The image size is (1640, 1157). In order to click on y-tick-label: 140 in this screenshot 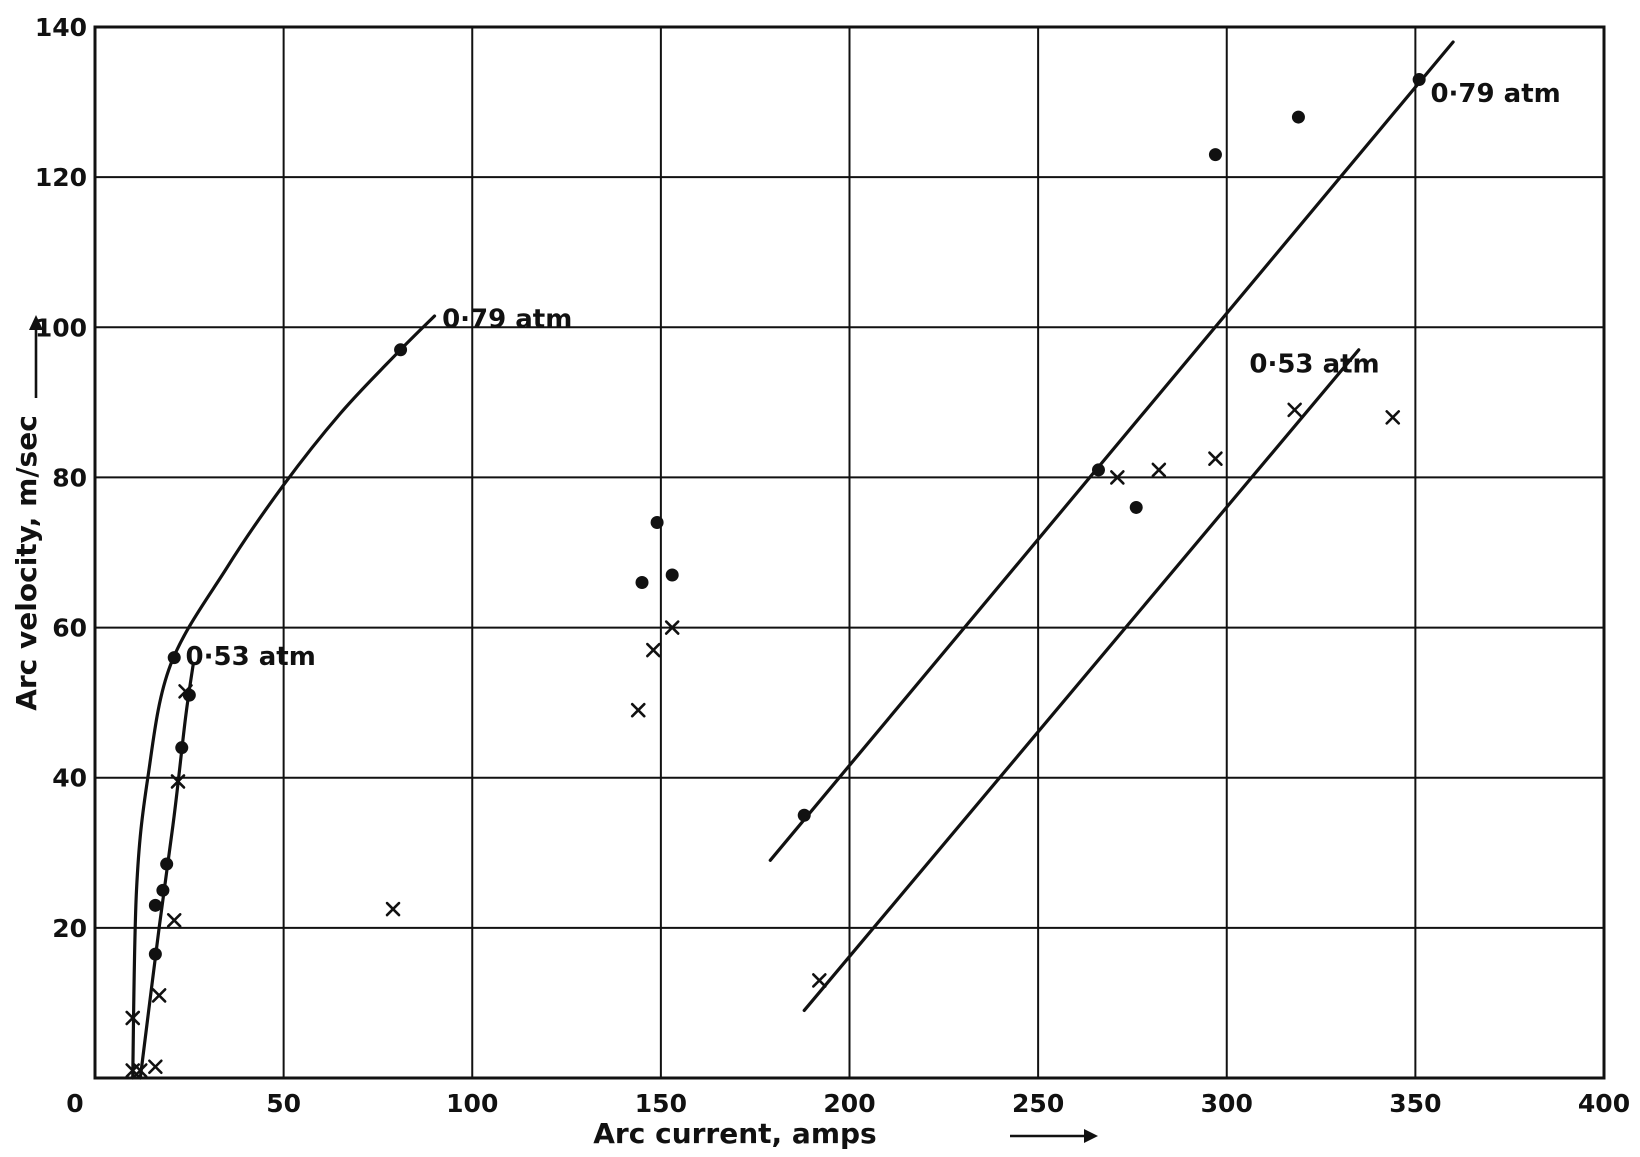, I will do `click(61, 27)`.